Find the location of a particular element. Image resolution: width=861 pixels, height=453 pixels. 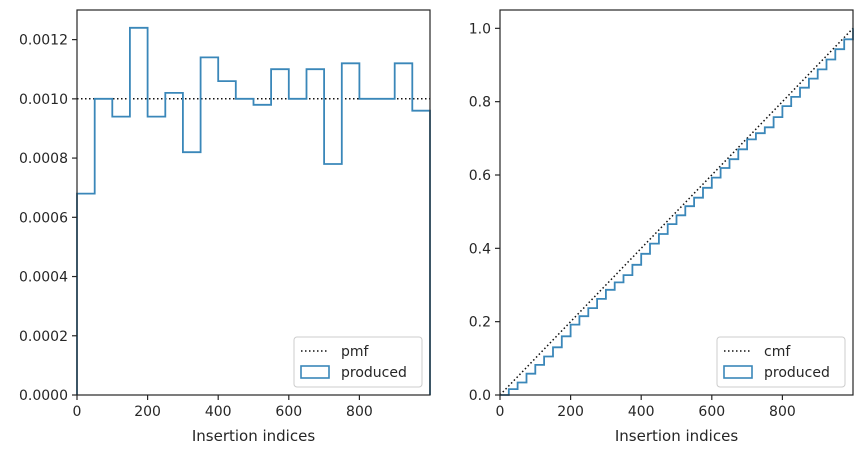

legend-pmf-label: pmf is located at coordinates (355, 352).